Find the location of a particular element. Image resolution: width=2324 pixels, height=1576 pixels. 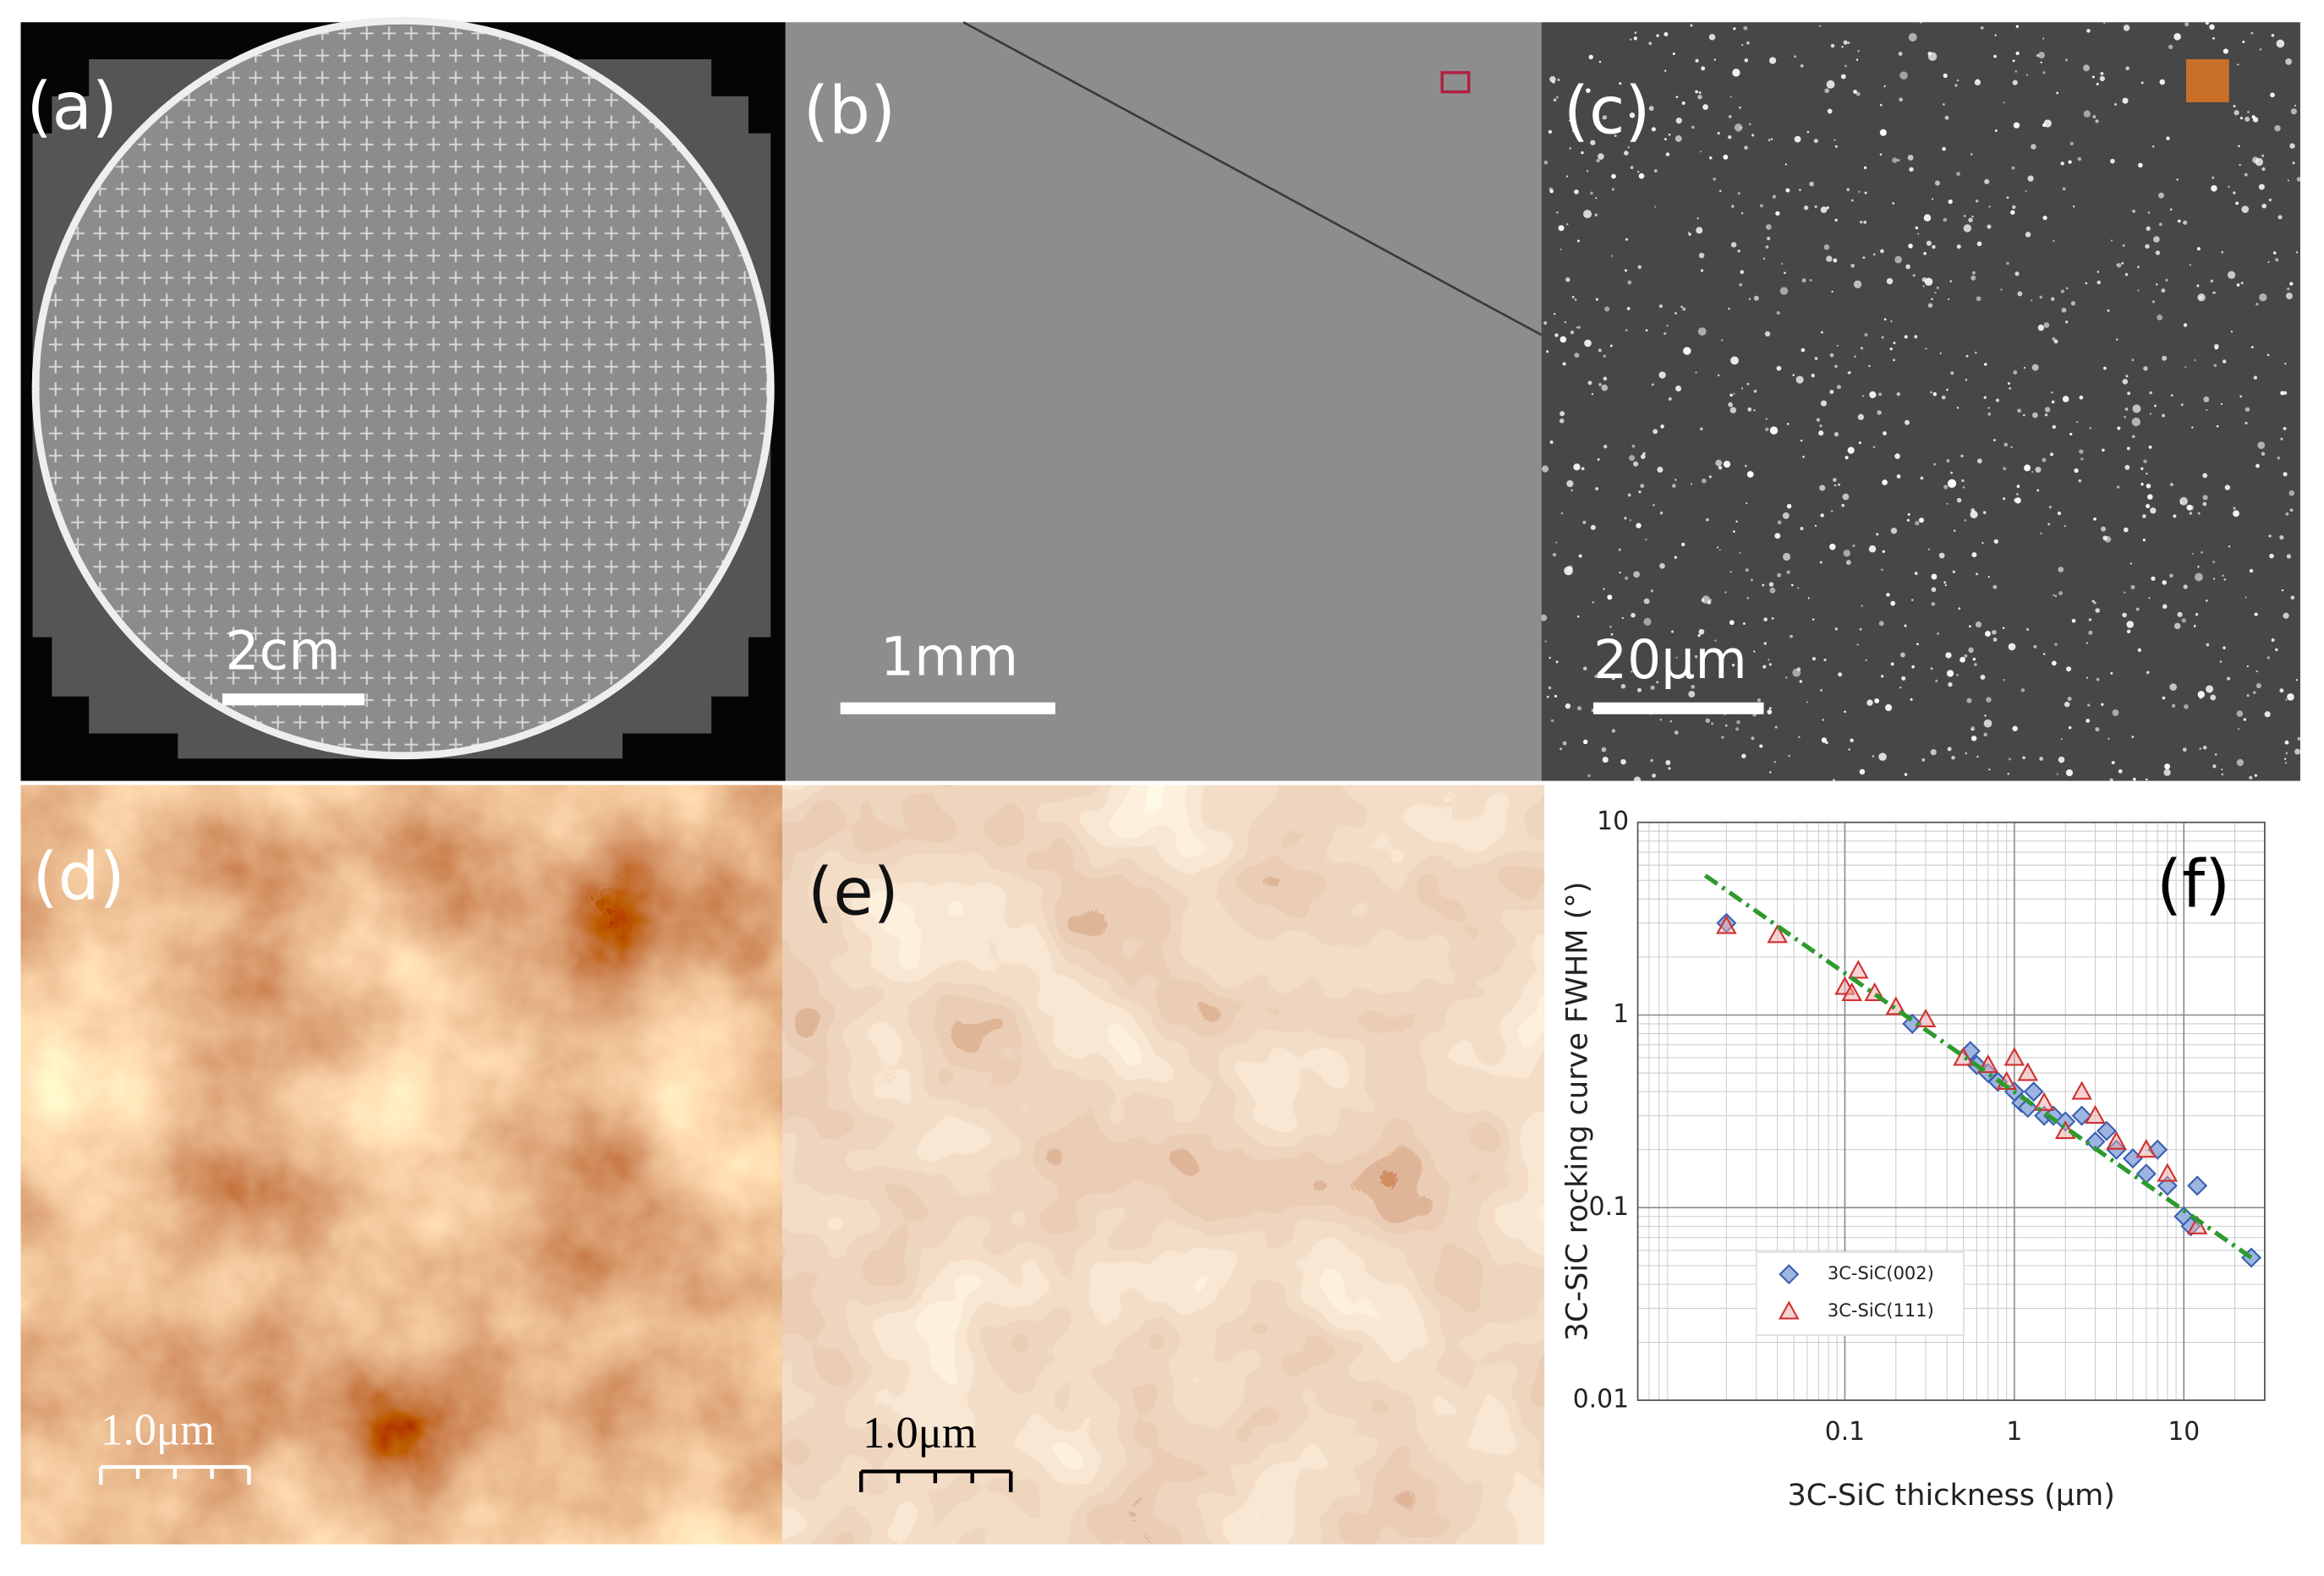

marker is located at coordinates (2106, 1130).